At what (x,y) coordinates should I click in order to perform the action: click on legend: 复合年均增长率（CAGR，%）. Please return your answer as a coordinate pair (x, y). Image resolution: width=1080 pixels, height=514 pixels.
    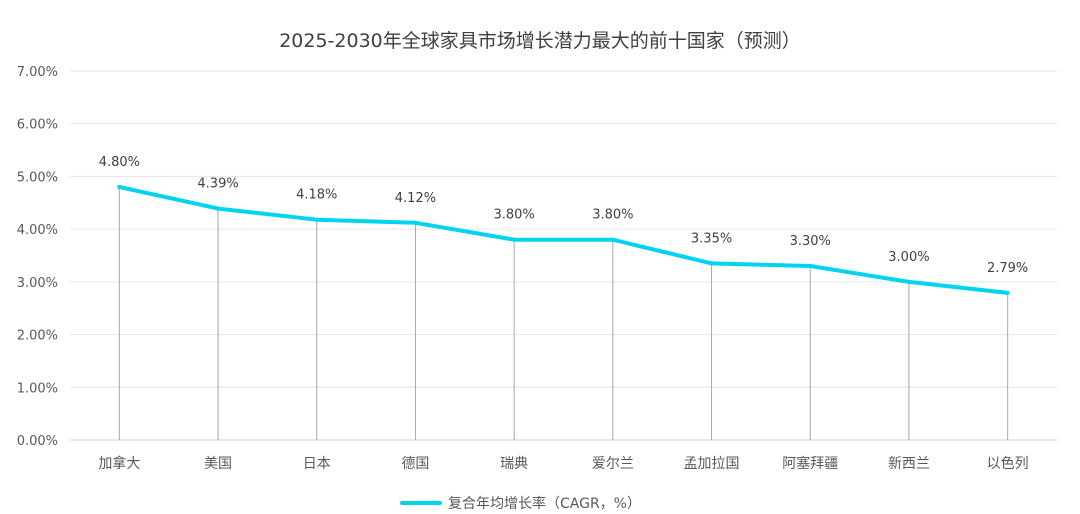
    Looking at the image, I should click on (520, 503).